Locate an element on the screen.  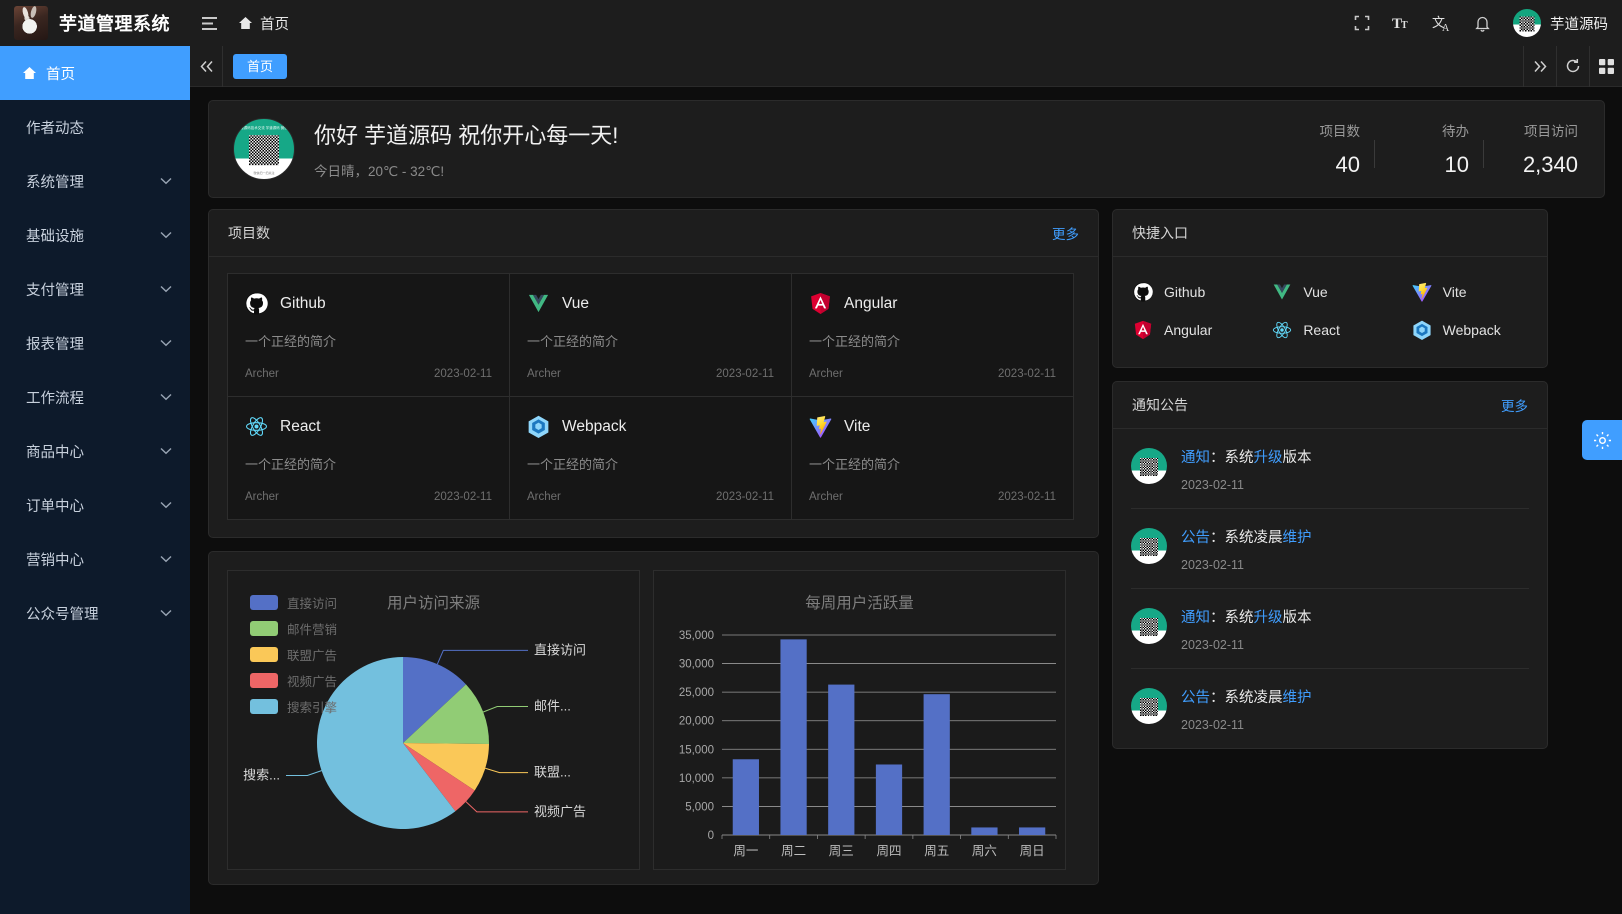
stat-value: 10 is located at coordinates (1456, 164).